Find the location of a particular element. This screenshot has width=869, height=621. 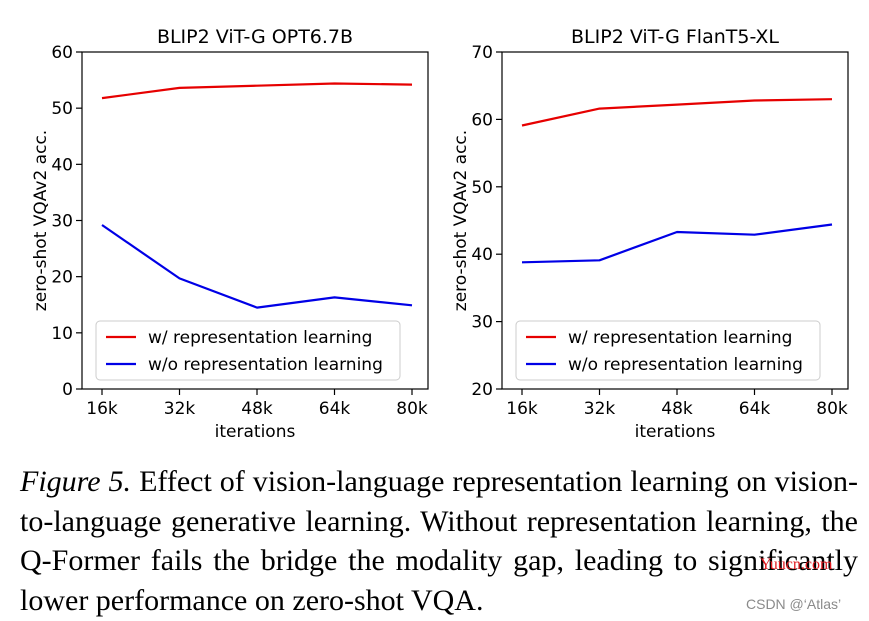

csdn-watermark: CSDN @‘Atlas’ is located at coordinates (794, 604).